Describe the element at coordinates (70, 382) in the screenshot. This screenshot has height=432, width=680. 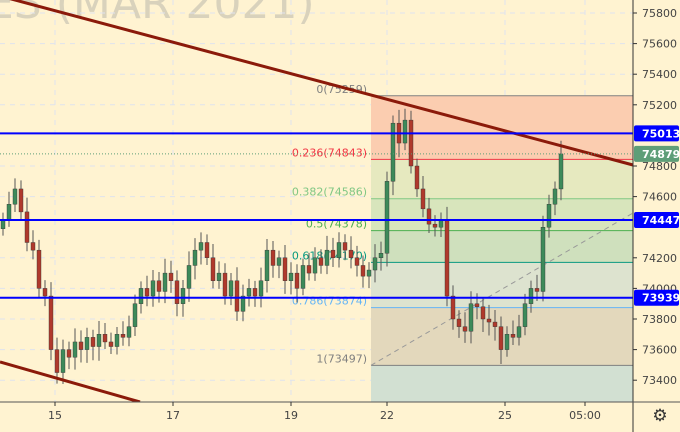
I see `lower-trendline` at that location.